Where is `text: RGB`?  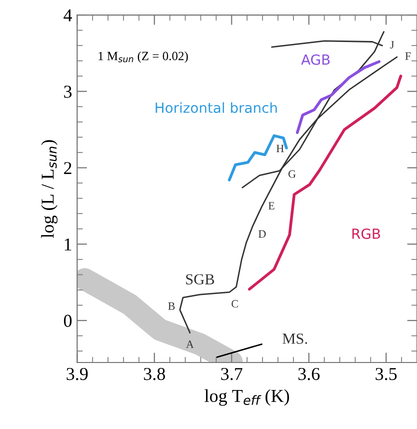
text: RGB is located at coordinates (366, 233).